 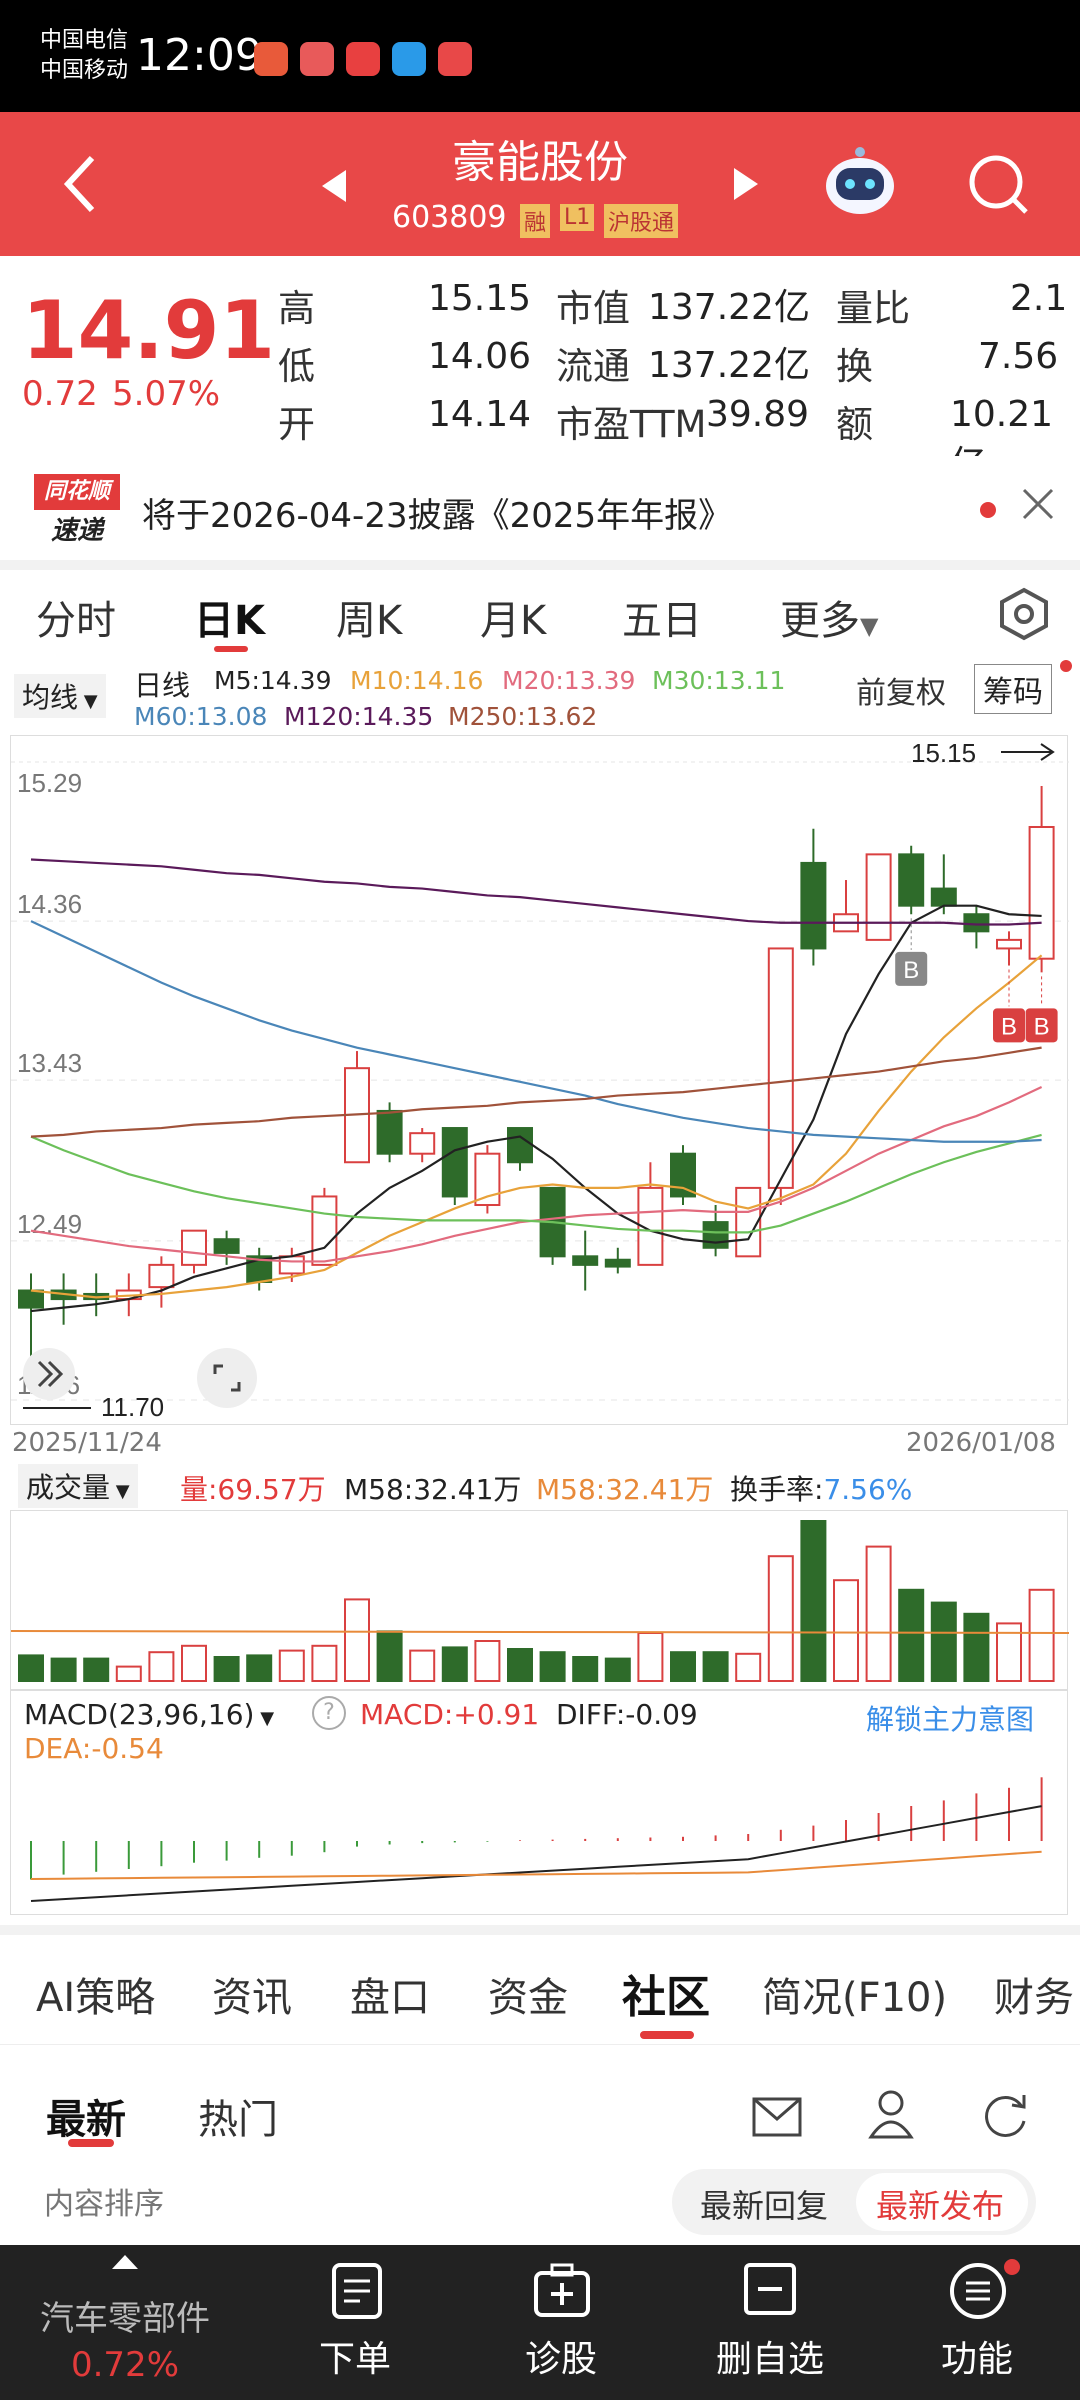 What do you see at coordinates (125, 2322) in the screenshot?
I see `sector-button: 汽车零部件 0.72%` at bounding box center [125, 2322].